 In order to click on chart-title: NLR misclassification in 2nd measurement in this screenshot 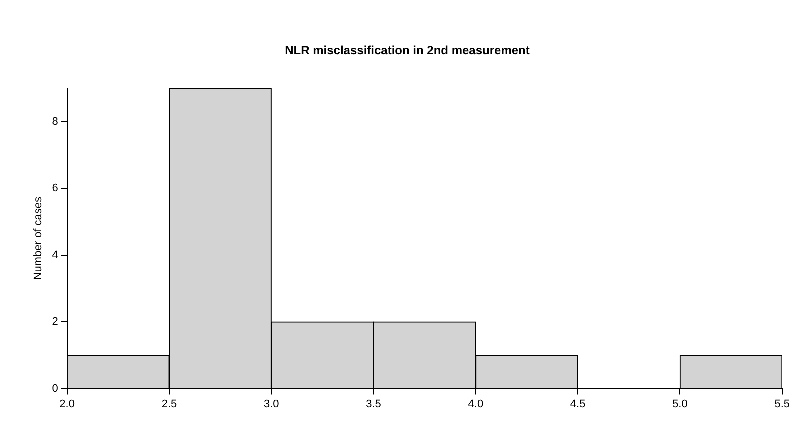, I will do `click(407, 51)`.